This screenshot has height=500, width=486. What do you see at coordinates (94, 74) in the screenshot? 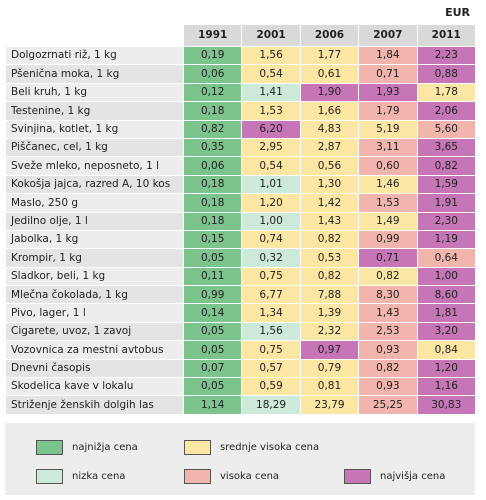
I see `row-label: Pšenična moka, 1 kg` at bounding box center [94, 74].